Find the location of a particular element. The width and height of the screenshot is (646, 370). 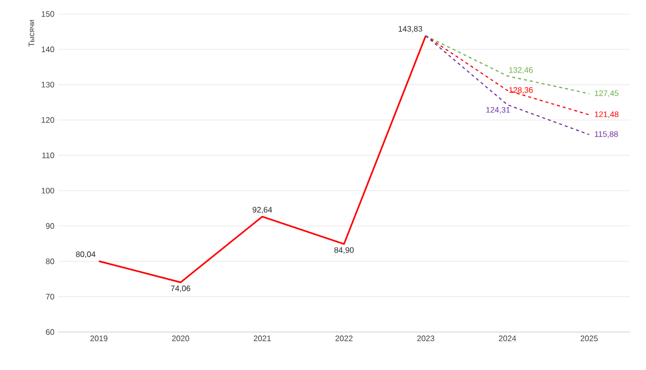

data-label: 92,64 is located at coordinates (262, 210).